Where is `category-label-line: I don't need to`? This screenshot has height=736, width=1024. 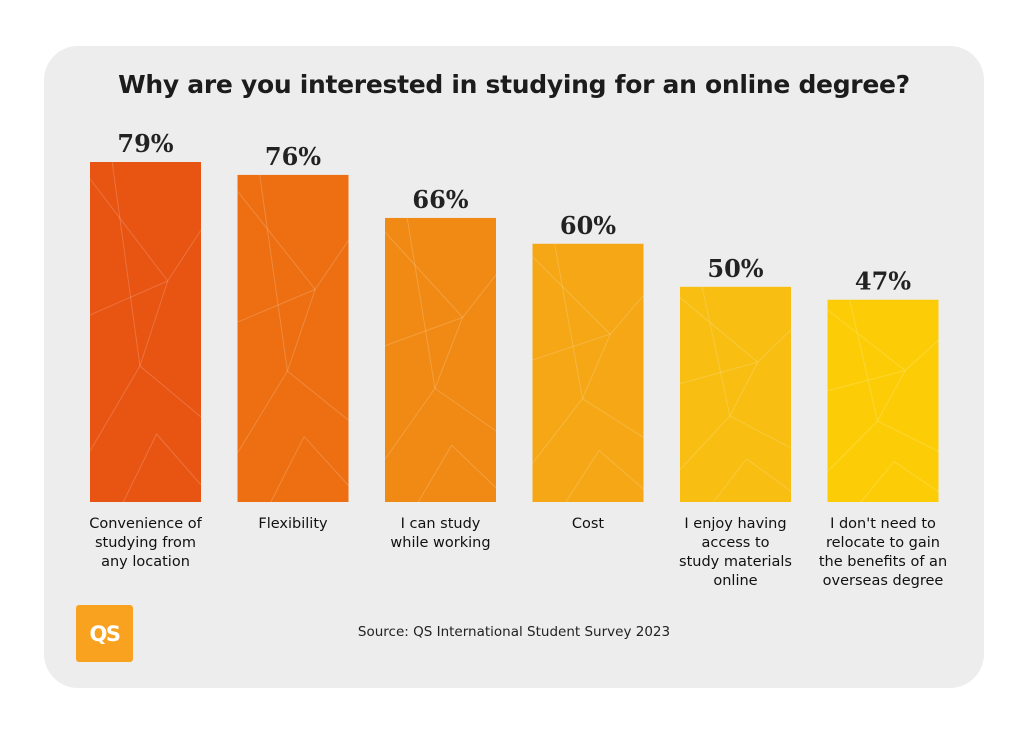 category-label-line: I don't need to is located at coordinates (883, 524).